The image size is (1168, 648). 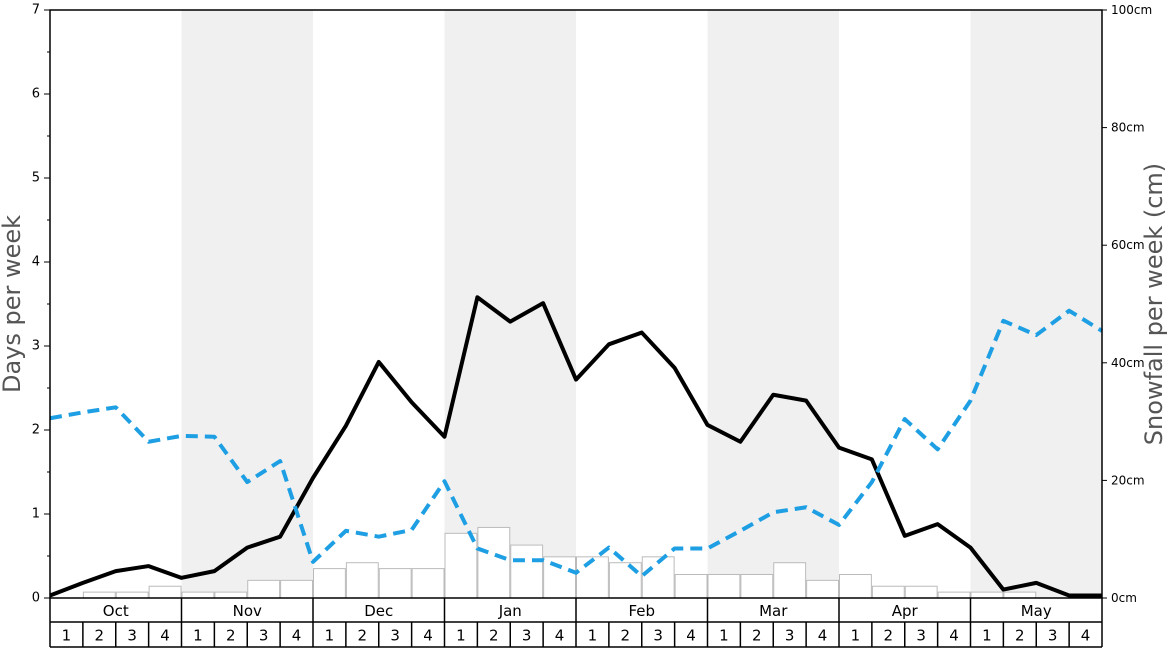 What do you see at coordinates (36, 598) in the screenshot?
I see `left-tick-label: 0` at bounding box center [36, 598].